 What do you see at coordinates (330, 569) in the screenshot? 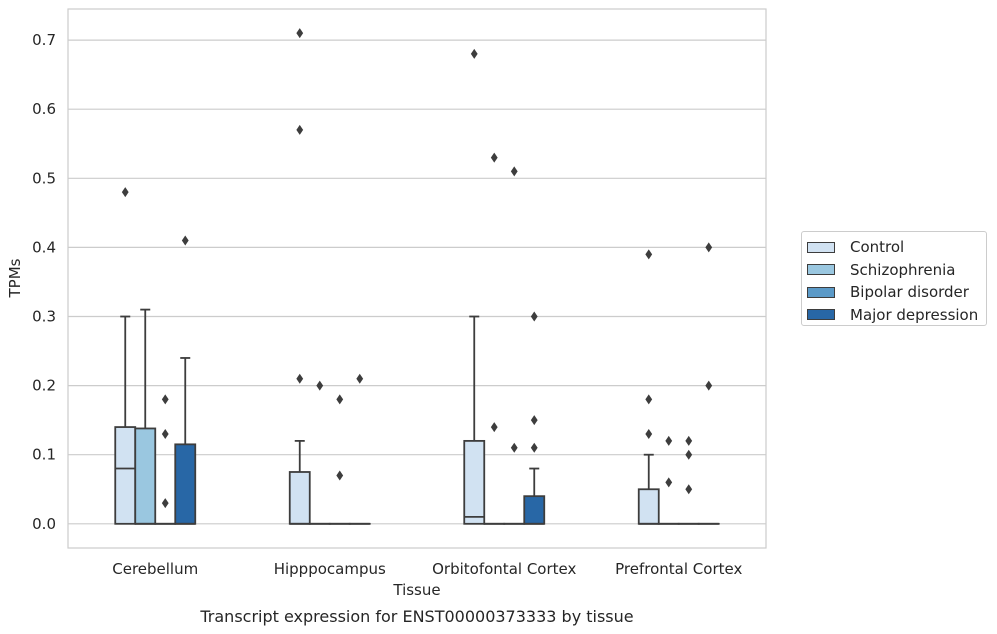
I see `x-tick-label: Hipppocampus` at bounding box center [330, 569].